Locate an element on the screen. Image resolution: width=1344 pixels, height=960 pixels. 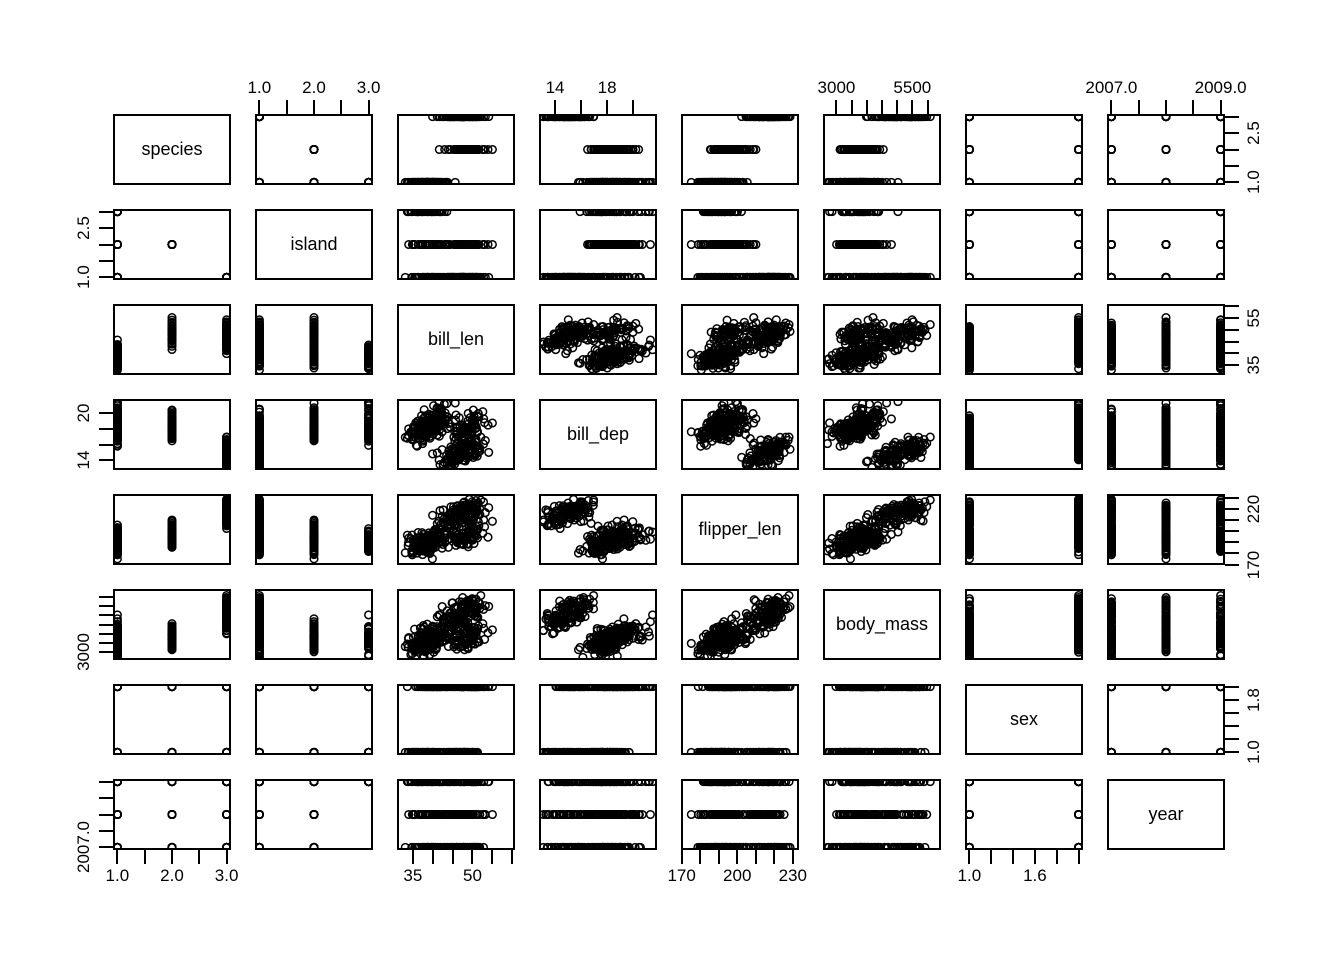
scatter-panel-species-vs-bill_dep is located at coordinates (598, 149).